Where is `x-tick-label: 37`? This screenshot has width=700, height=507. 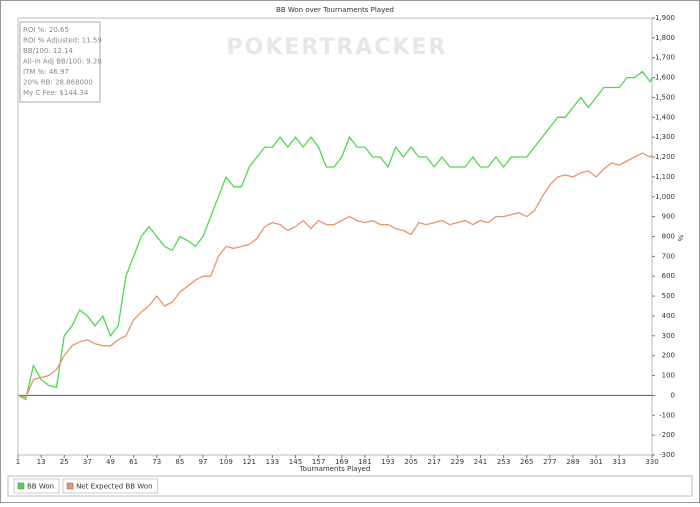 x-tick-label: 37 is located at coordinates (87, 462).